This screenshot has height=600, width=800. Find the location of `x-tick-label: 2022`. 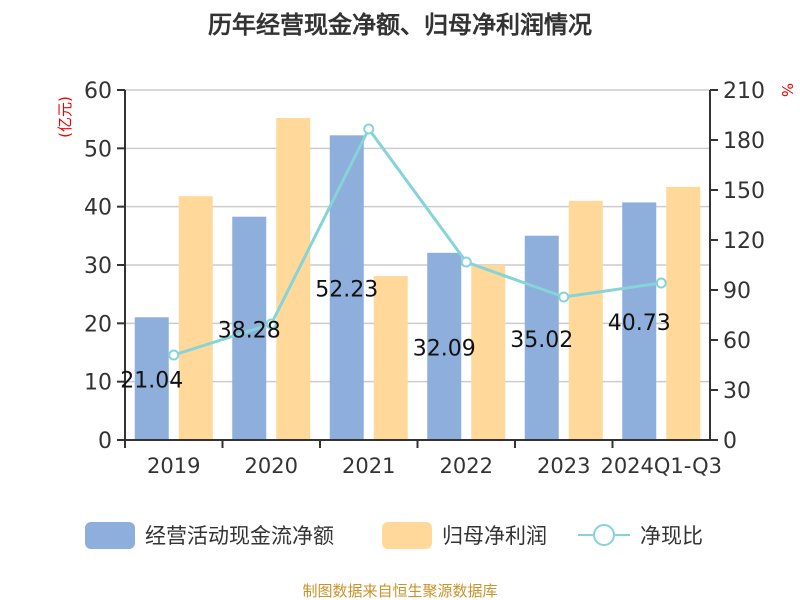

x-tick-label: 2022 is located at coordinates (466, 466).